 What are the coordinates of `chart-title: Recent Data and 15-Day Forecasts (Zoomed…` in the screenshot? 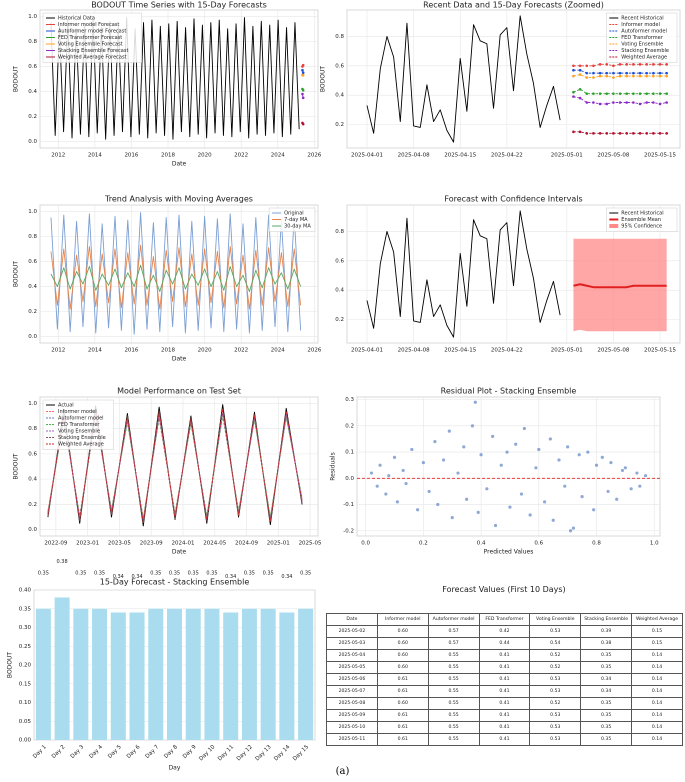 It's located at (513, 5).